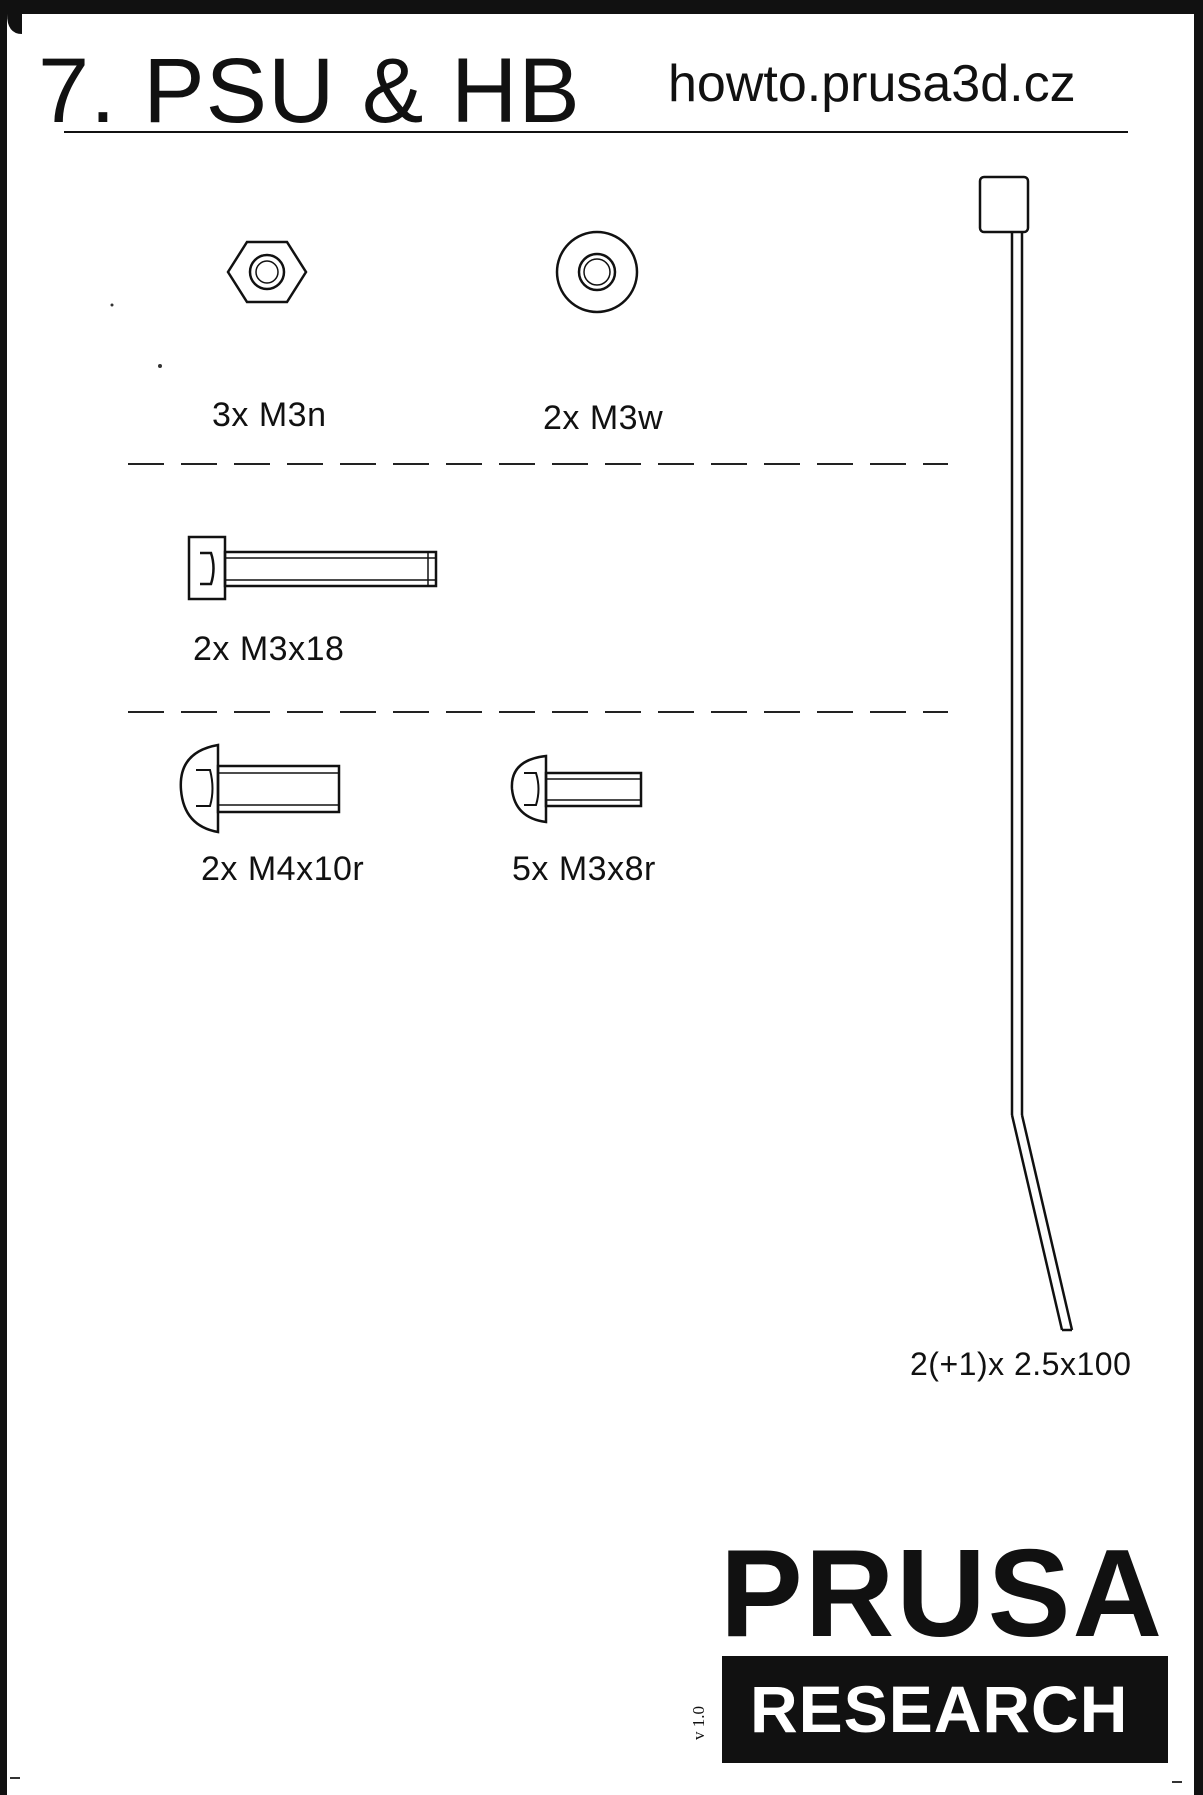  What do you see at coordinates (267, 272) in the screenshot?
I see `hex-nut-icon` at bounding box center [267, 272].